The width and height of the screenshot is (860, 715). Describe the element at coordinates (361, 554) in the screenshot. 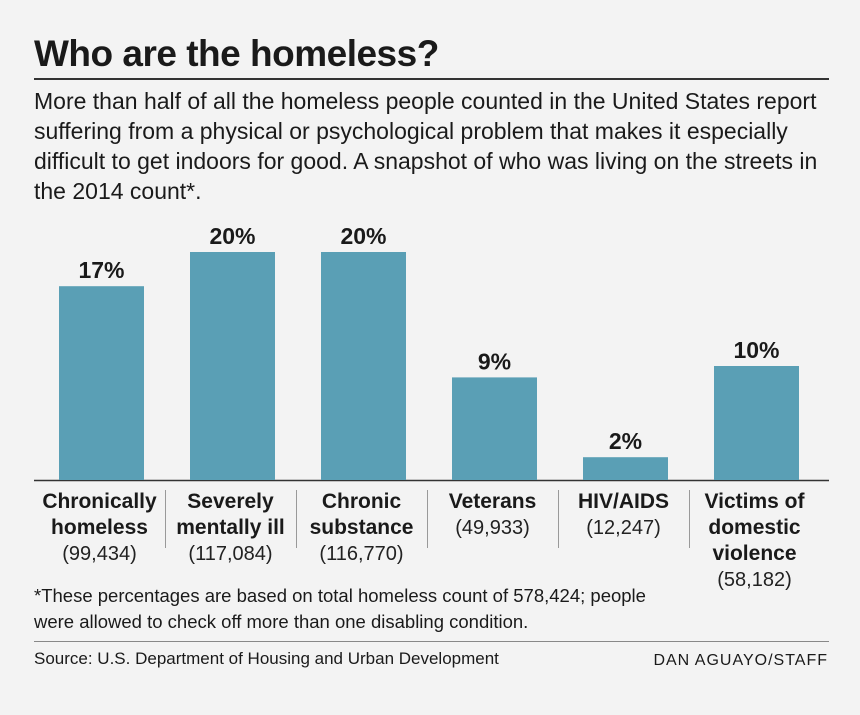

I see `category-count: (116,770)` at that location.